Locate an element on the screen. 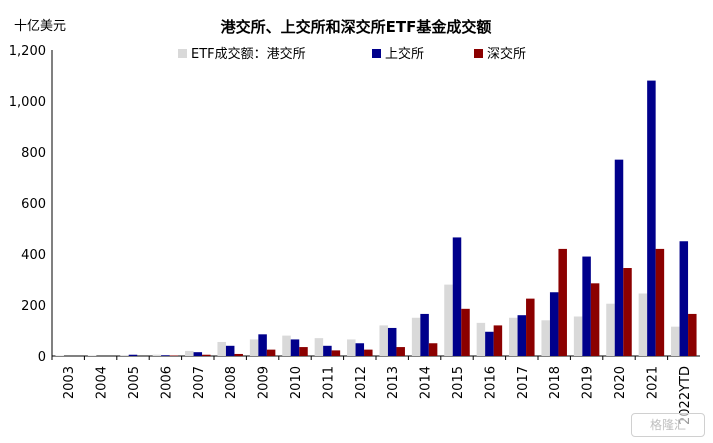  legend-label-1: 上交所 is located at coordinates (404, 54).